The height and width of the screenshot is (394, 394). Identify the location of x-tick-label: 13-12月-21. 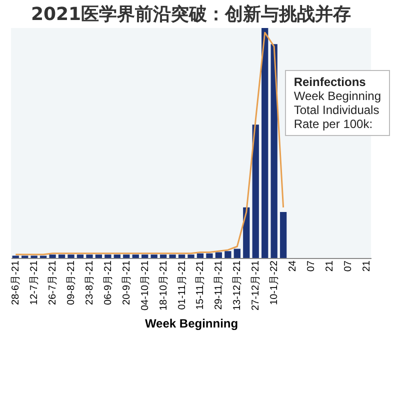
(238, 285).